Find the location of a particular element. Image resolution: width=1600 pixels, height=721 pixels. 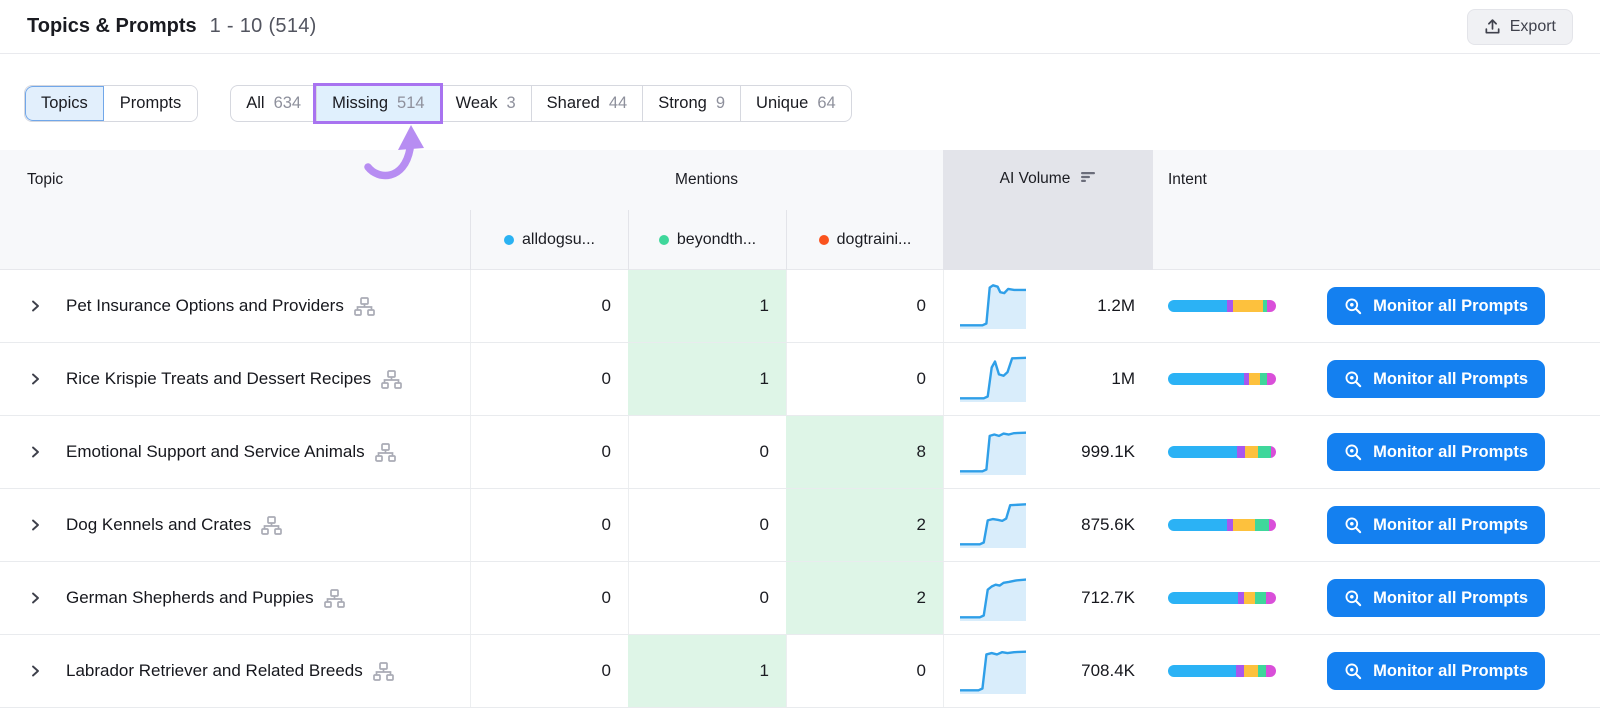

topic-name: Dog Kennels and Crates is located at coordinates (159, 524).